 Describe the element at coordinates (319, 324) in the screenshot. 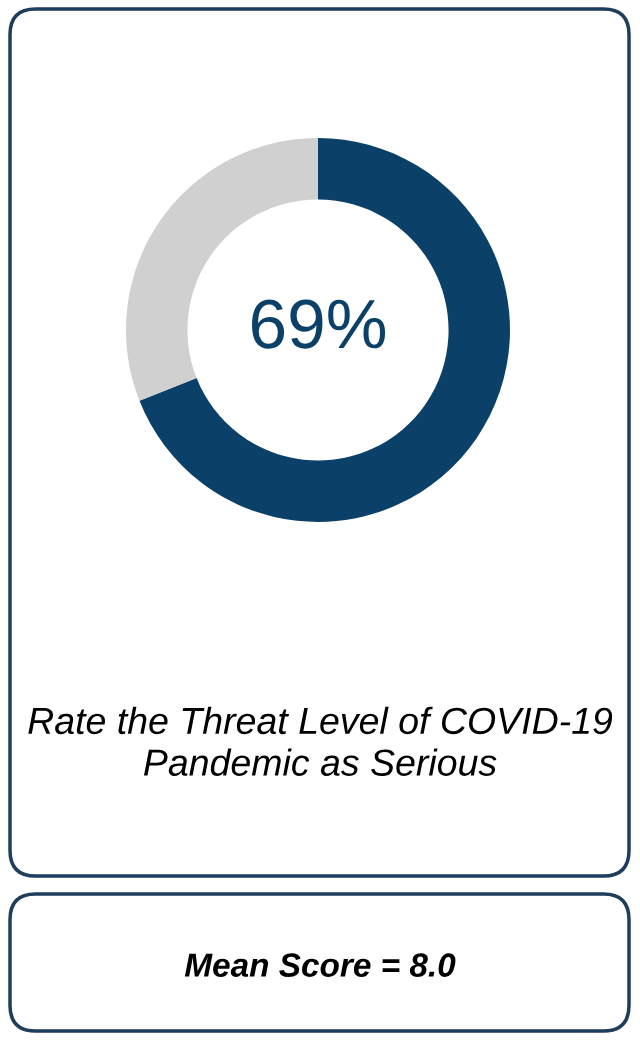

I see `data-label: 69%` at that location.